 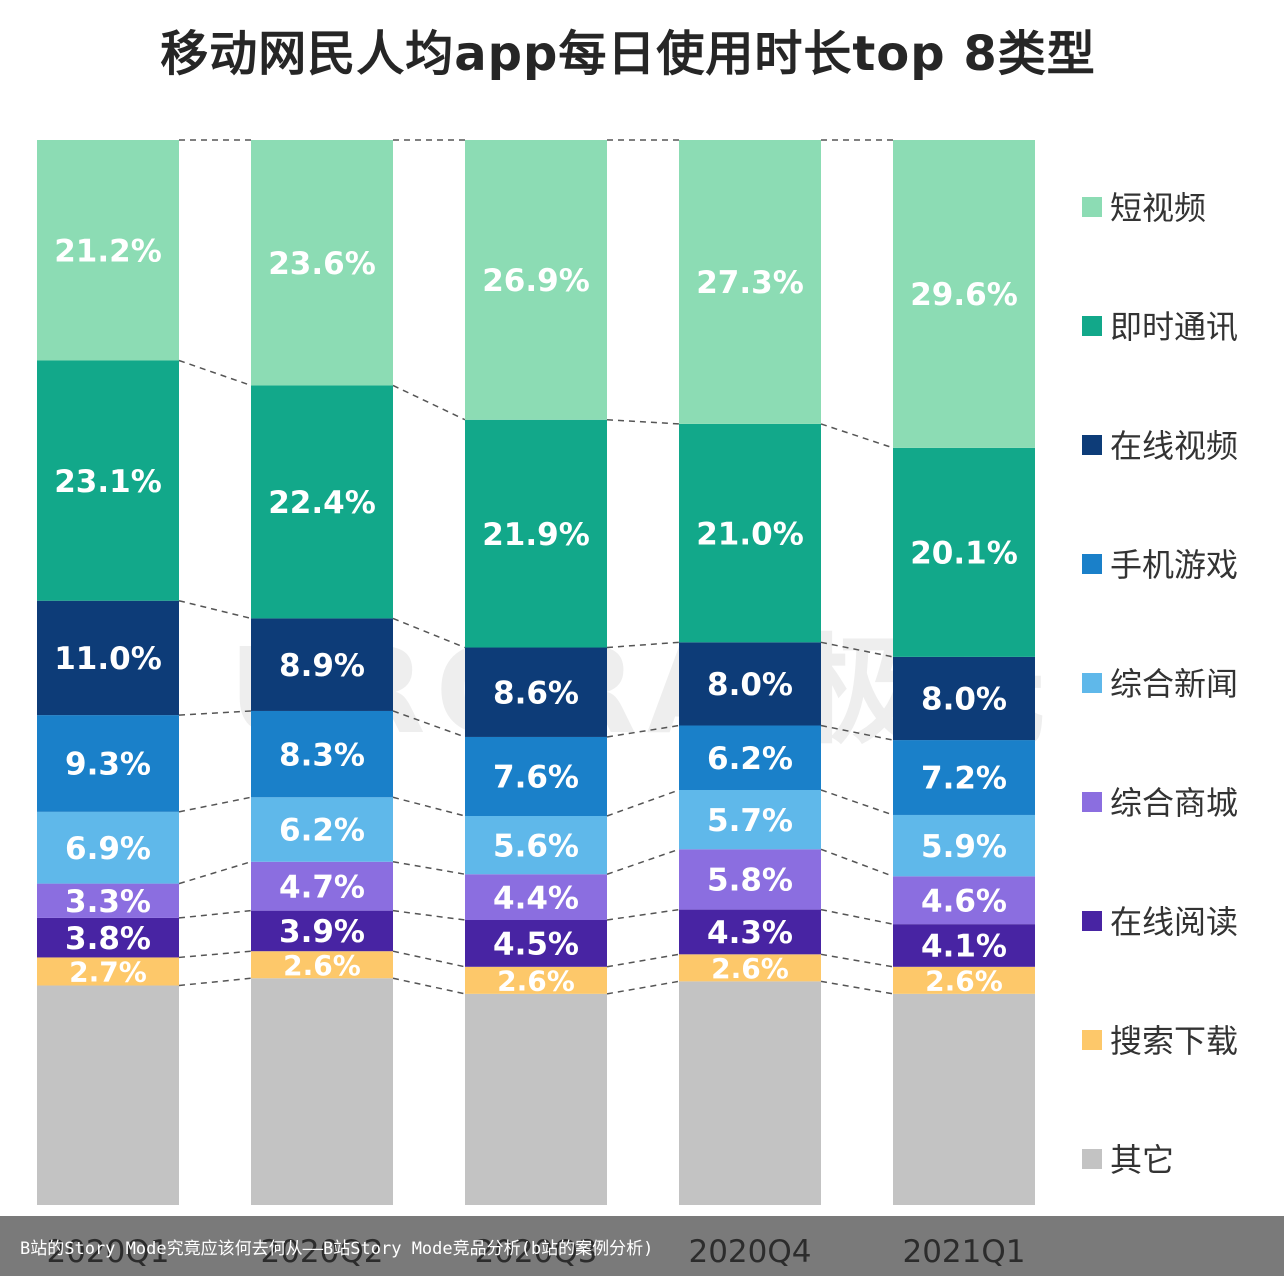 I want to click on legend-label: 短视频, so click(x=1158, y=208).